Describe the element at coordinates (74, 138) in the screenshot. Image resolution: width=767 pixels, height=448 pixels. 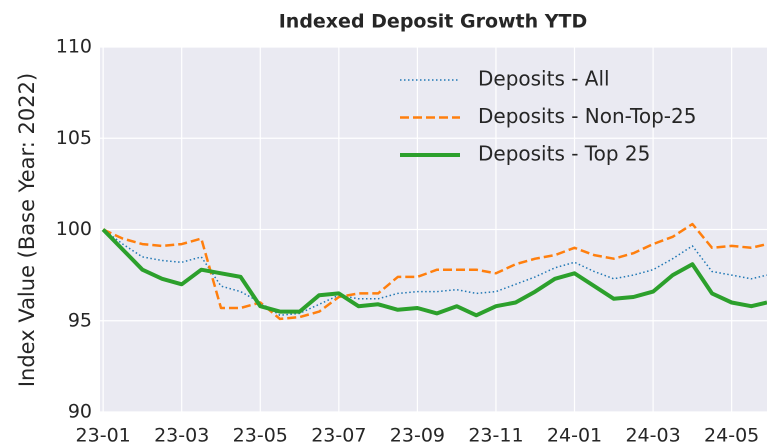
I see `y-tick-label: 105` at that location.